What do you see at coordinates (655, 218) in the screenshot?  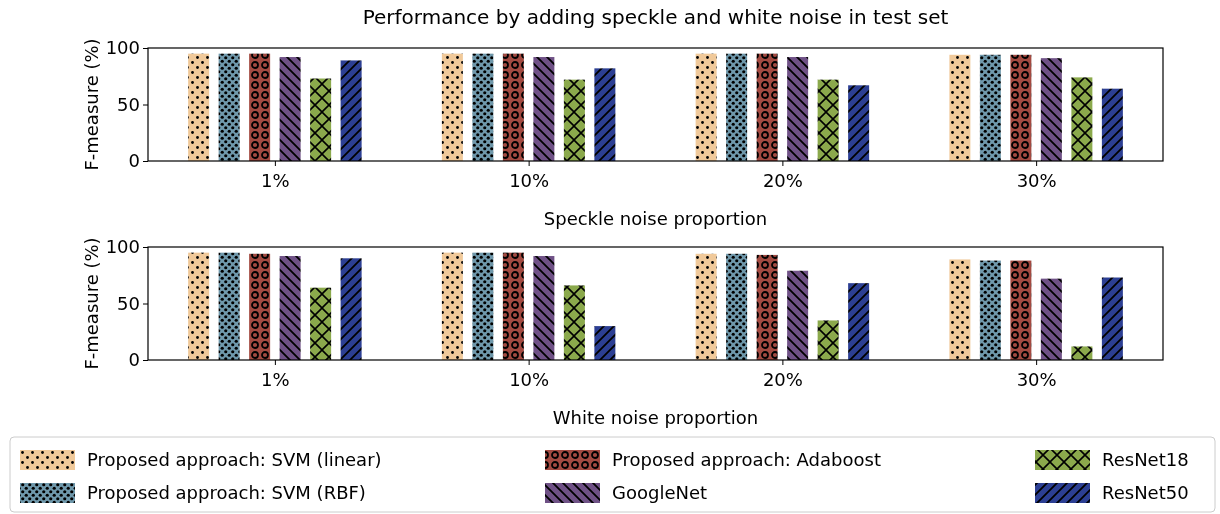 I see `x-axis-title: Speckle noise proportion` at bounding box center [655, 218].